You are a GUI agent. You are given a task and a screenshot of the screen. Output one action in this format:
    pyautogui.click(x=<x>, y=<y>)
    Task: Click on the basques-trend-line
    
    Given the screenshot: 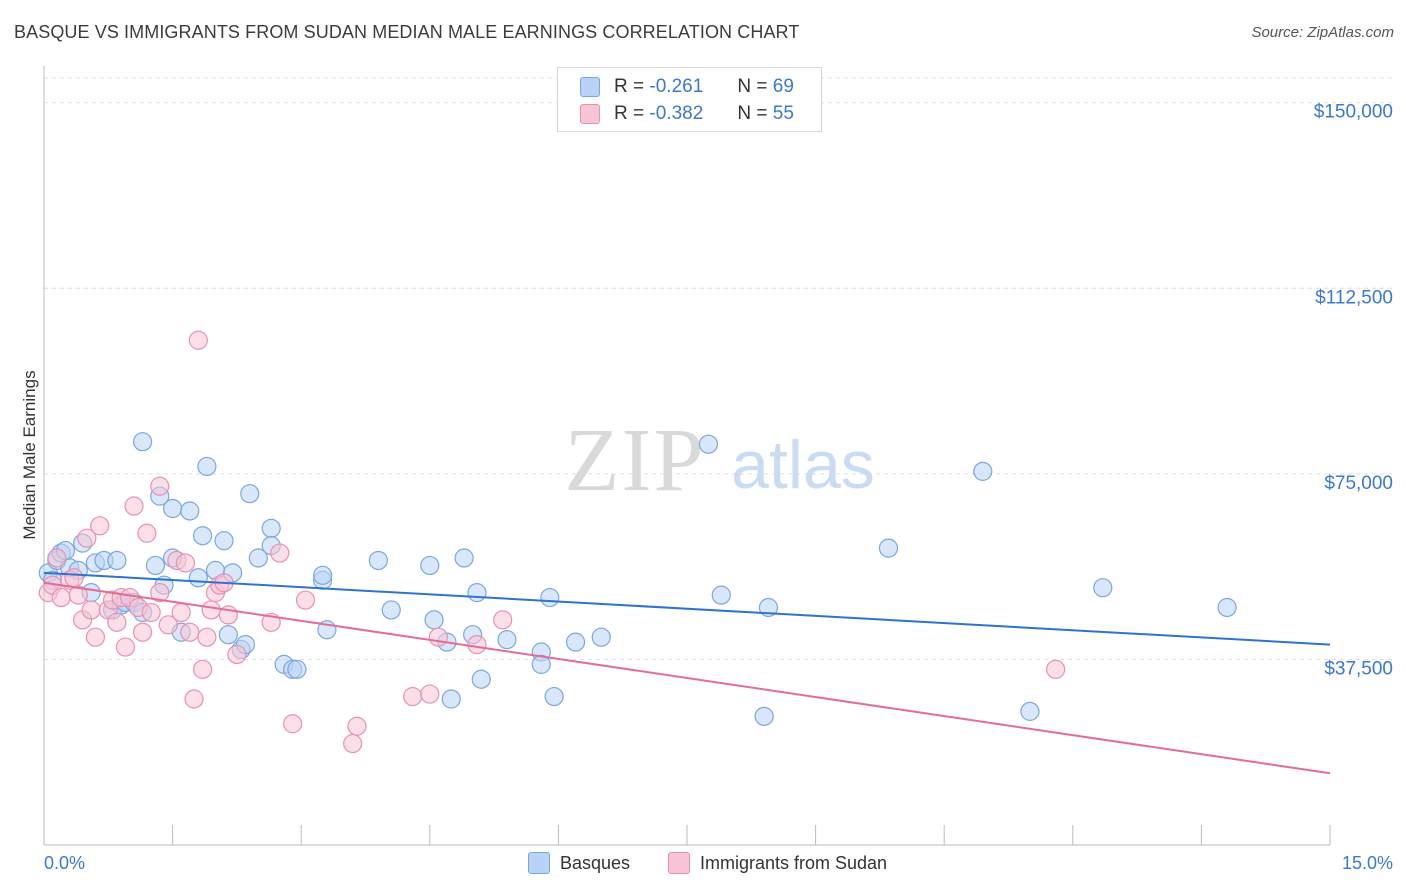 What is the action you would take?
    pyautogui.click(x=687, y=608)
    